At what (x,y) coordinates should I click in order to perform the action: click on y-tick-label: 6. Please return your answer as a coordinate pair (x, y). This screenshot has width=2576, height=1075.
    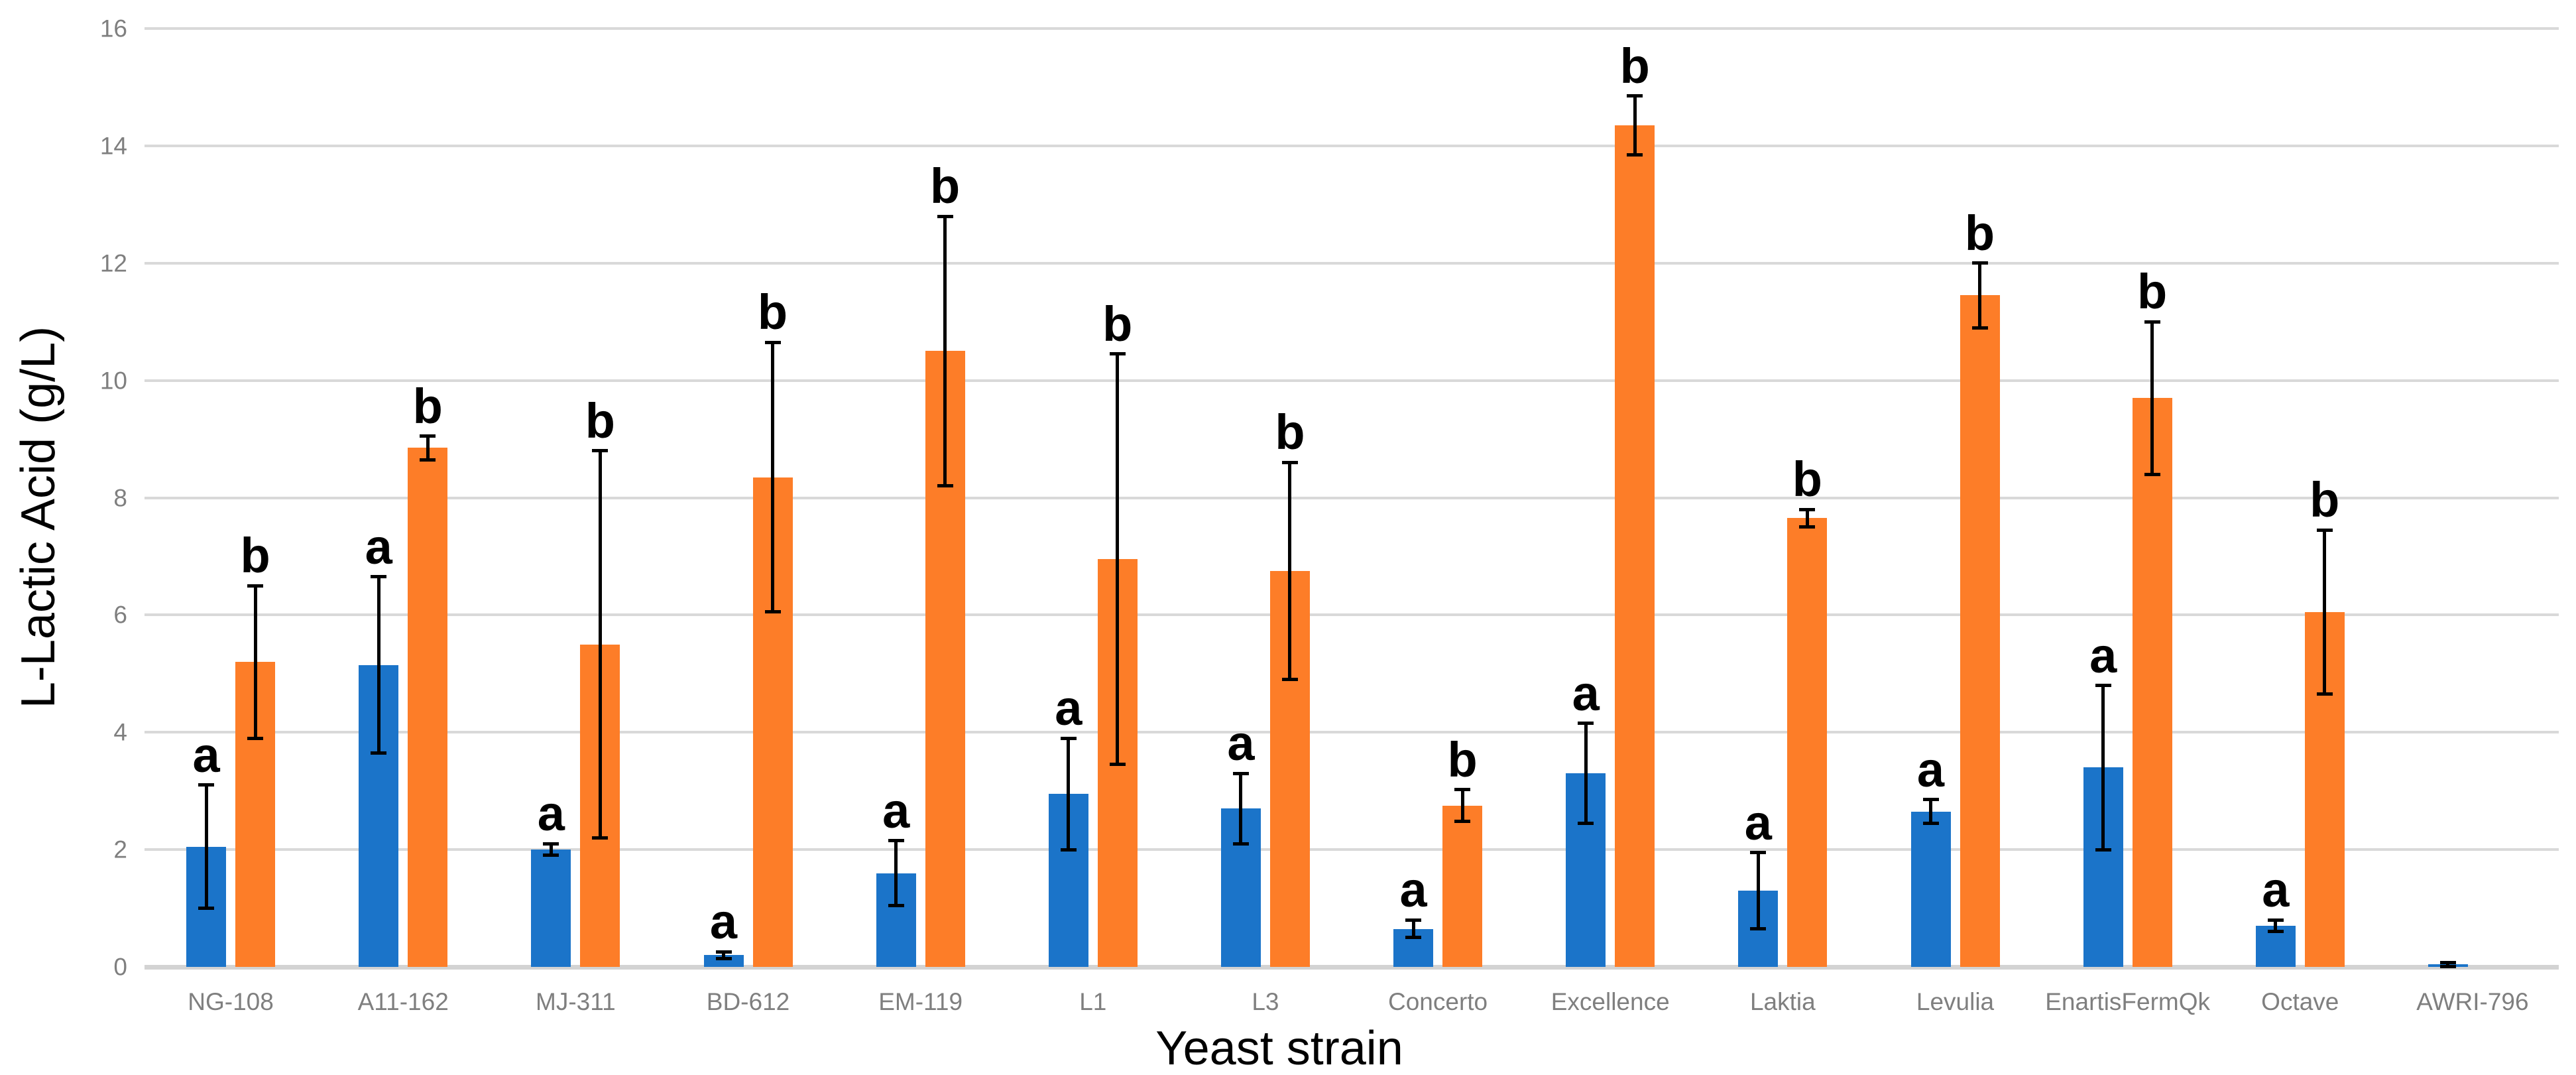
    Looking at the image, I should click on (120, 615).